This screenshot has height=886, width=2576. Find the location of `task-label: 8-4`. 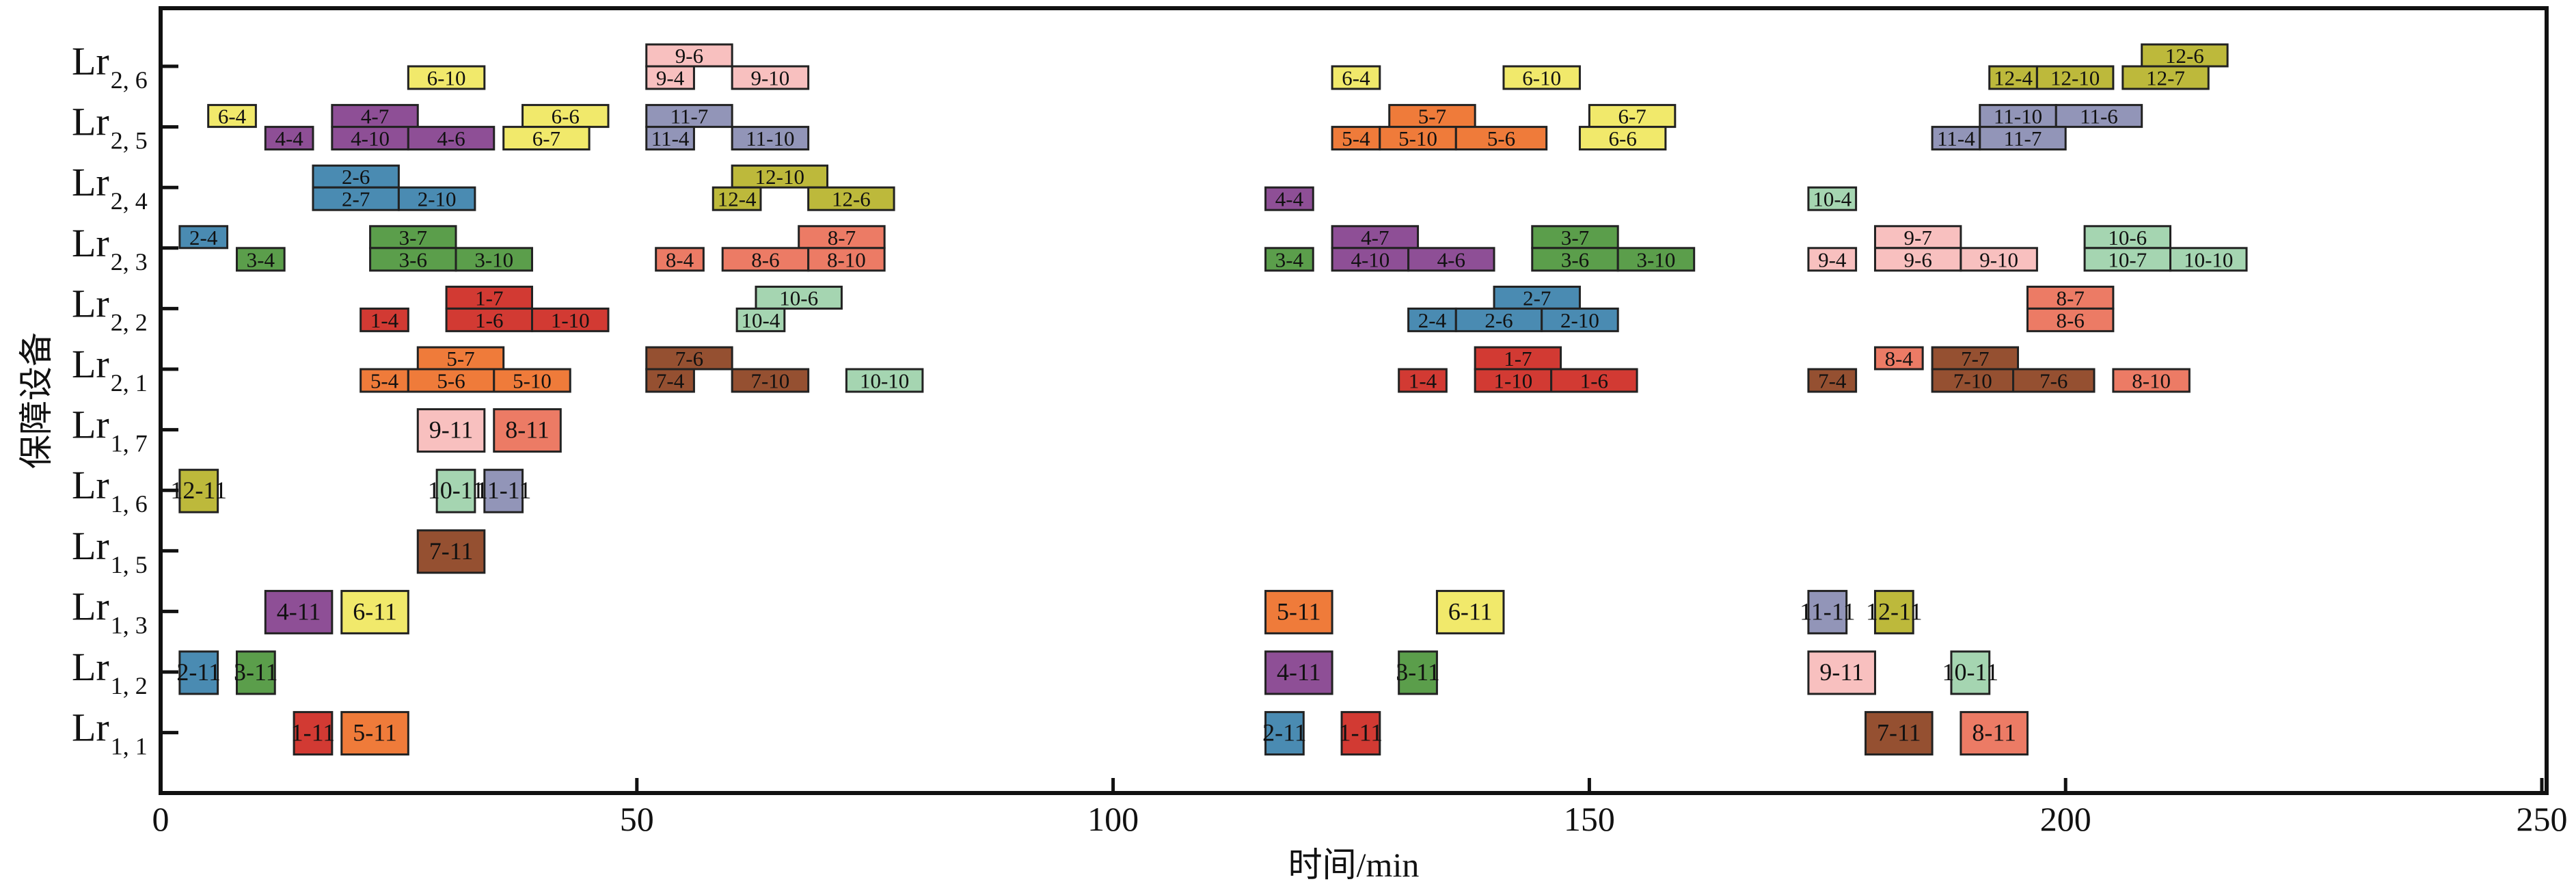

task-label: 8-4 is located at coordinates (1900, 359).